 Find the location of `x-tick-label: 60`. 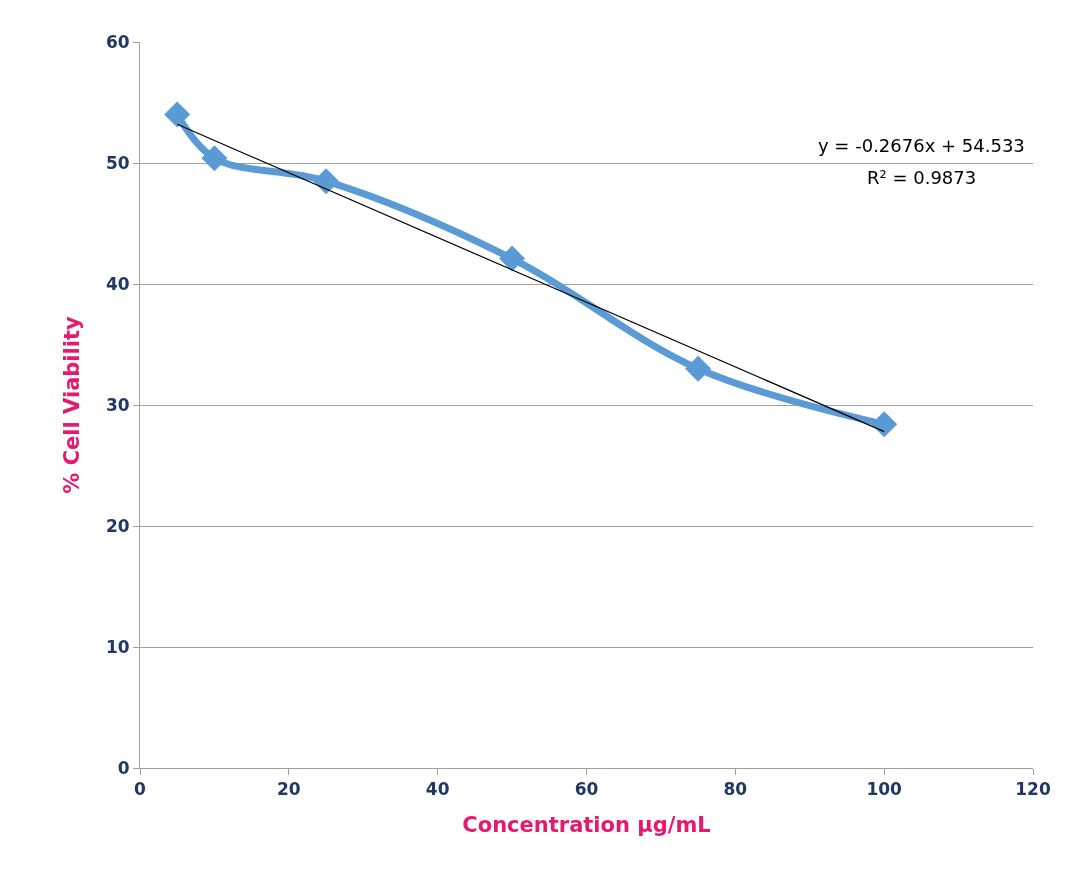

x-tick-label: 60 is located at coordinates (586, 789).